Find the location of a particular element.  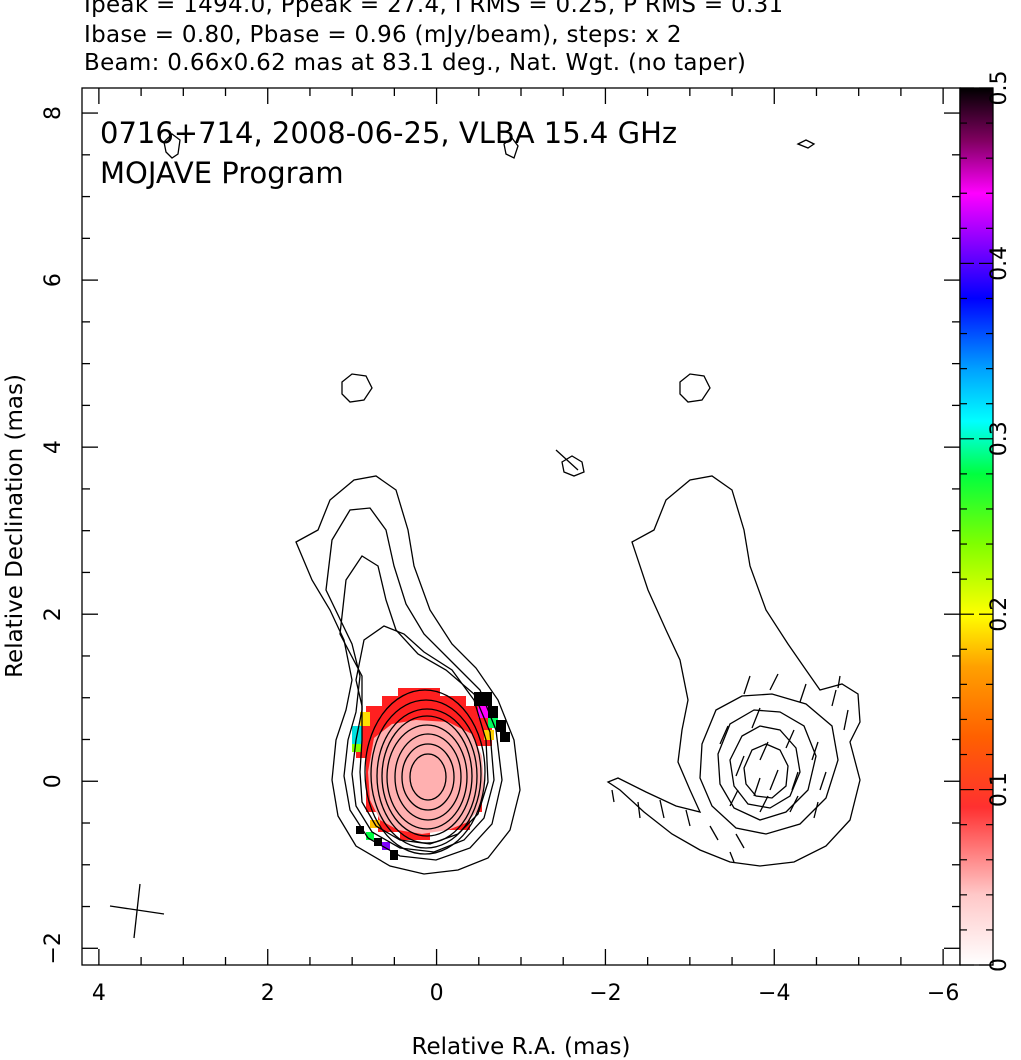

x-tick-label: −6 is located at coordinates (943, 993).